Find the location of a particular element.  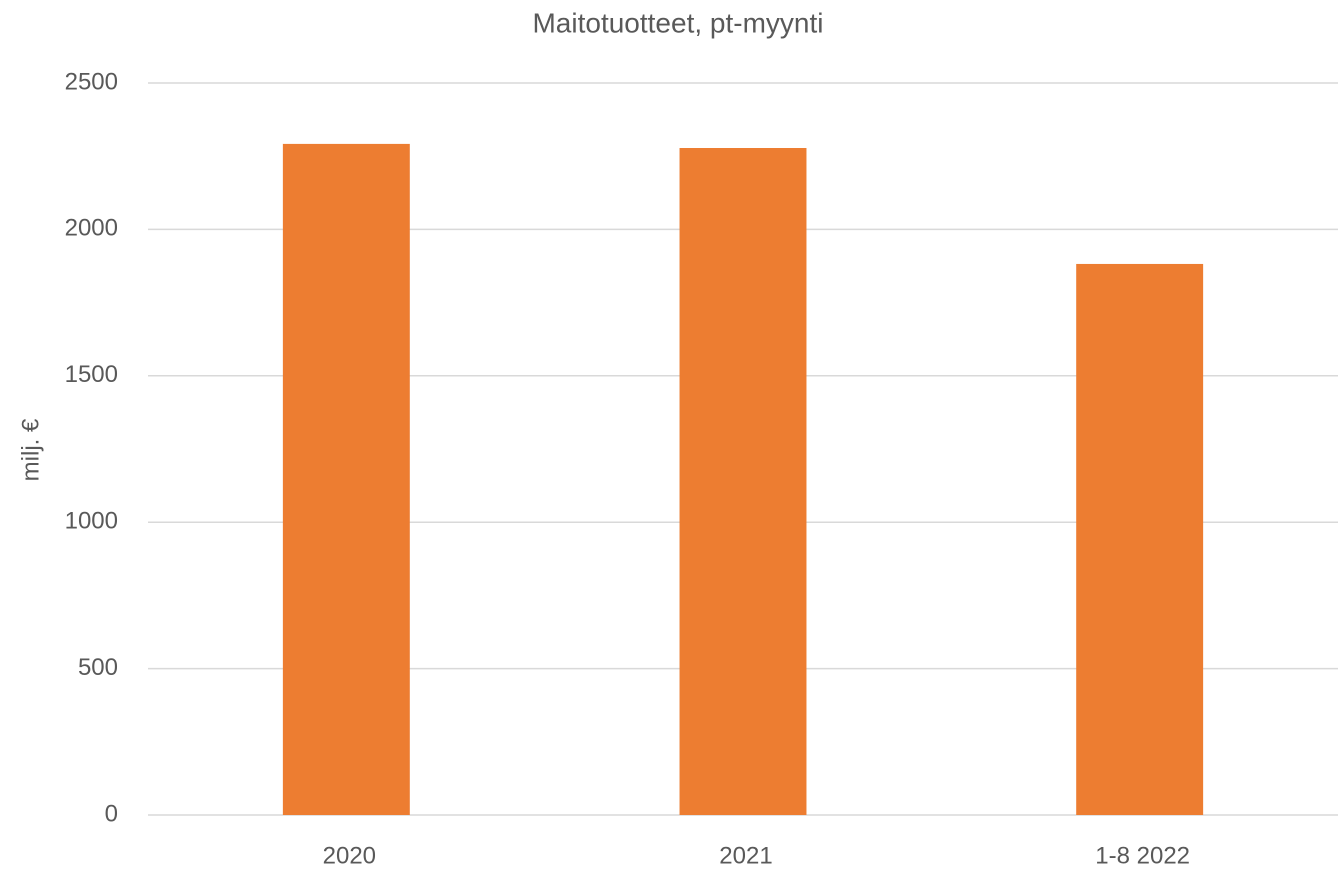

y-tick-label: 1000 is located at coordinates (91, 521).